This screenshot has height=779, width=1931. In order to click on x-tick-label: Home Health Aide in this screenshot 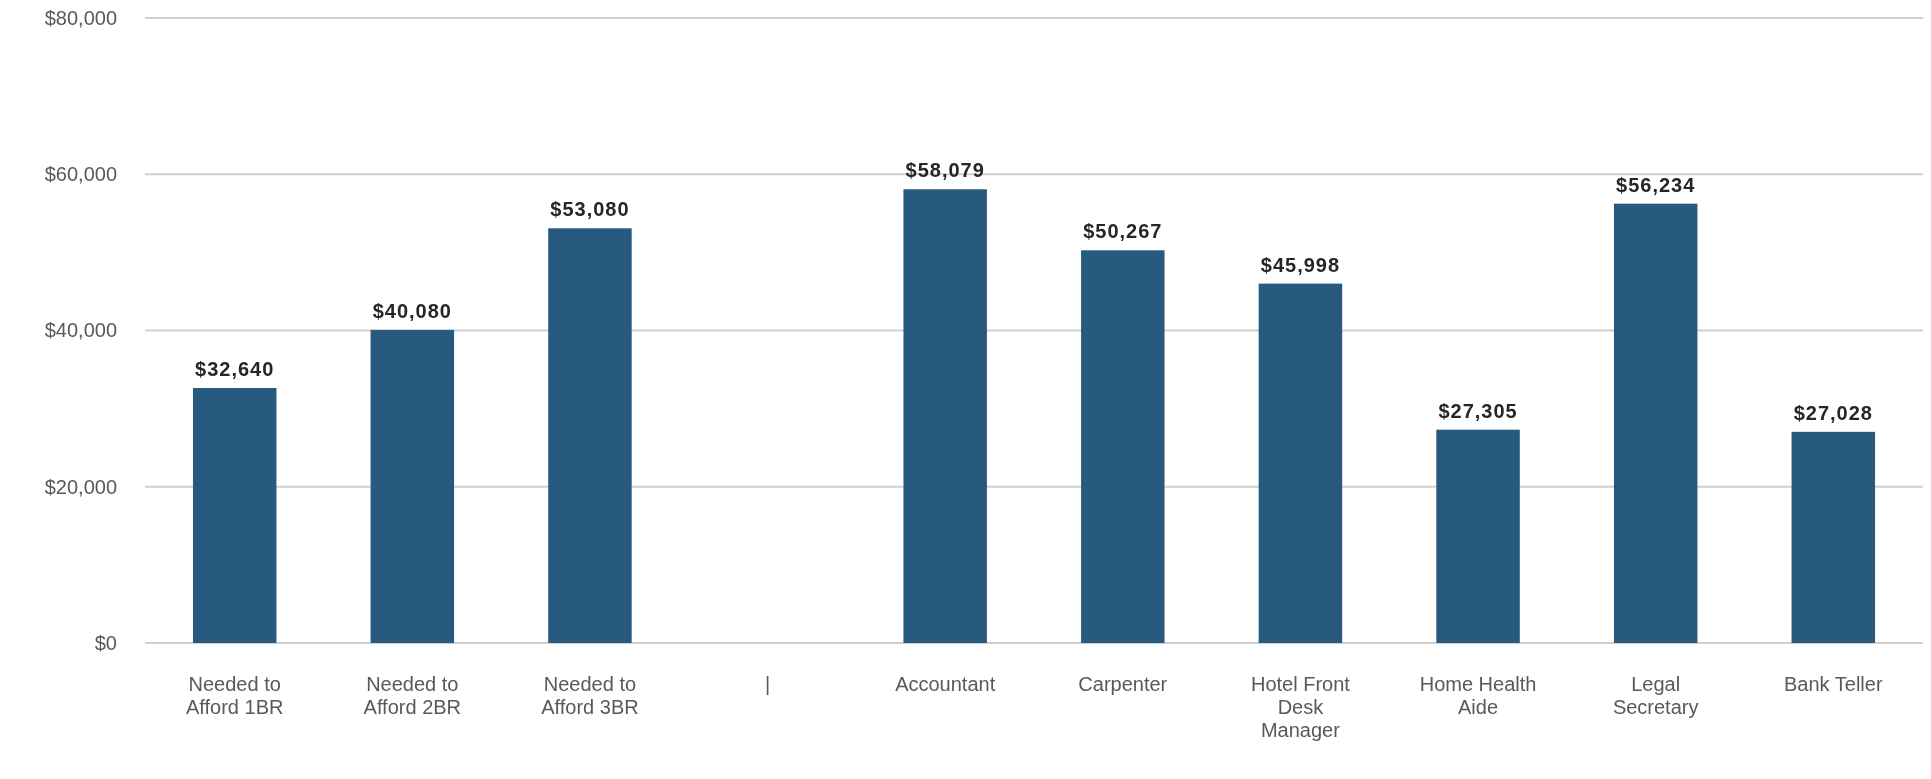, I will do `click(1478, 695)`.